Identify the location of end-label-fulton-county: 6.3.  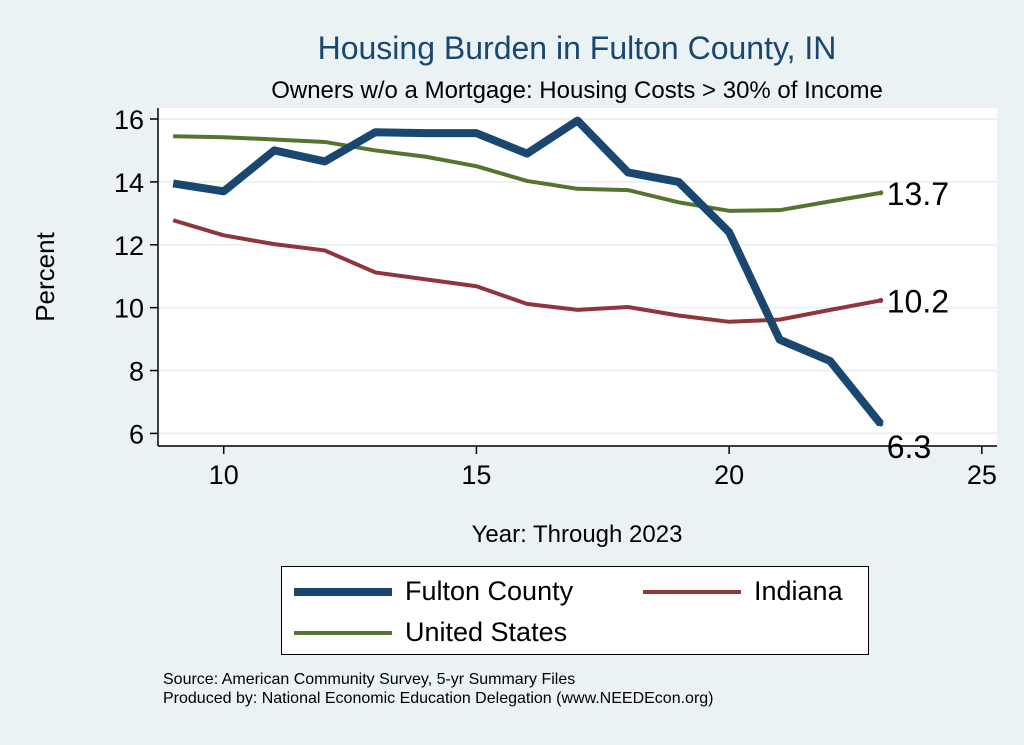
(909, 447).